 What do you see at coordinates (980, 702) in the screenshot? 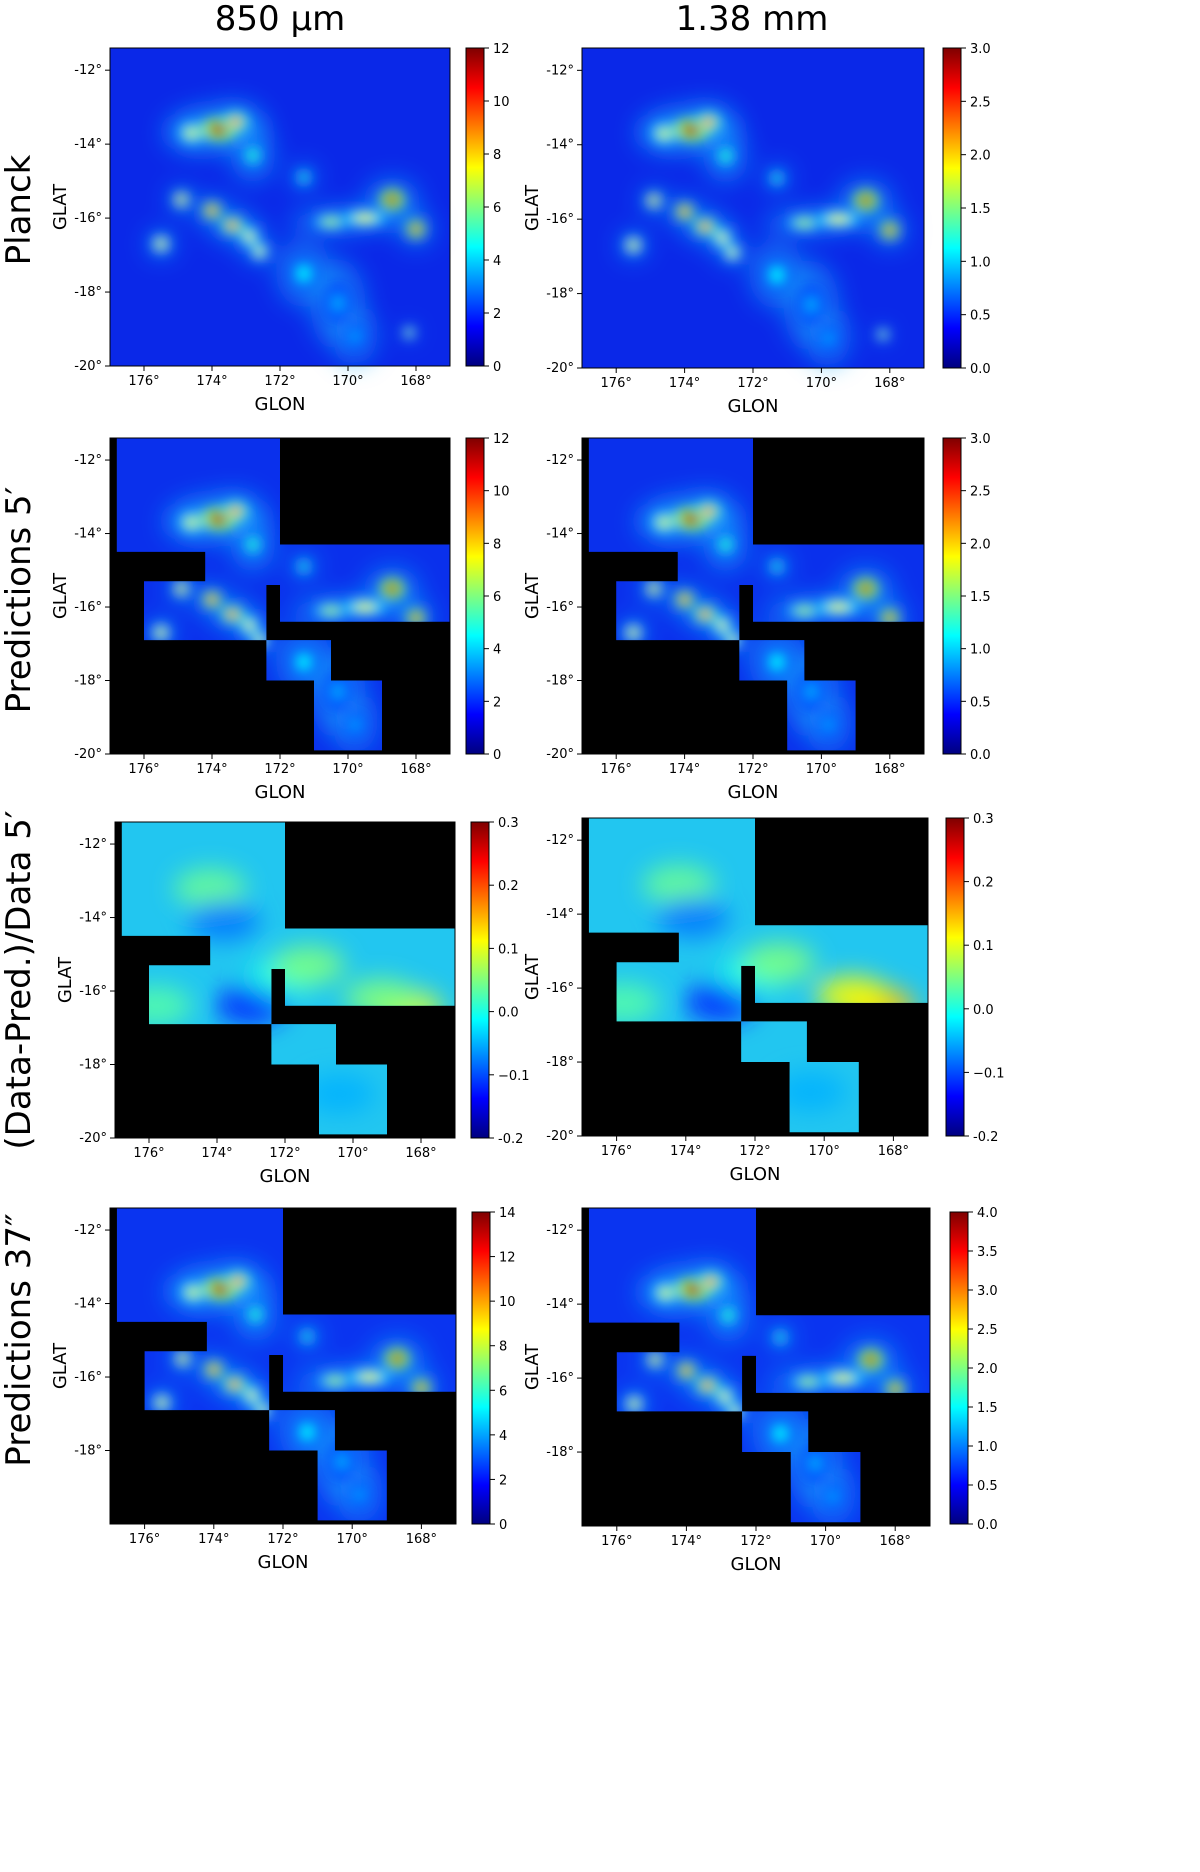
I see `colorbar-tick-label: 0.5` at bounding box center [980, 702].